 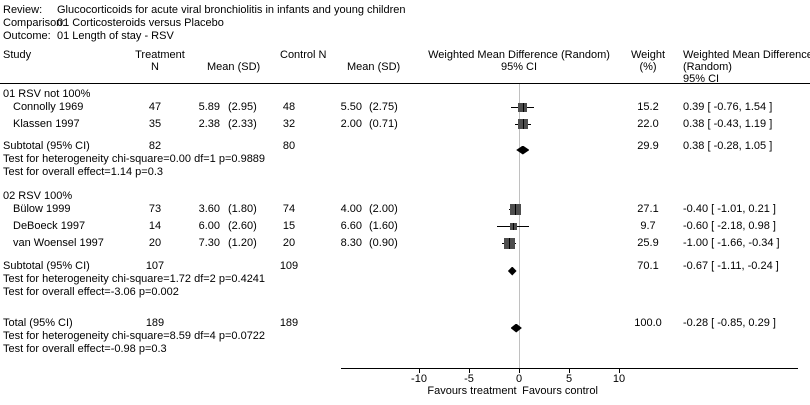 I want to click on col-plot-title-2: 95% CI, so click(x=519, y=67).